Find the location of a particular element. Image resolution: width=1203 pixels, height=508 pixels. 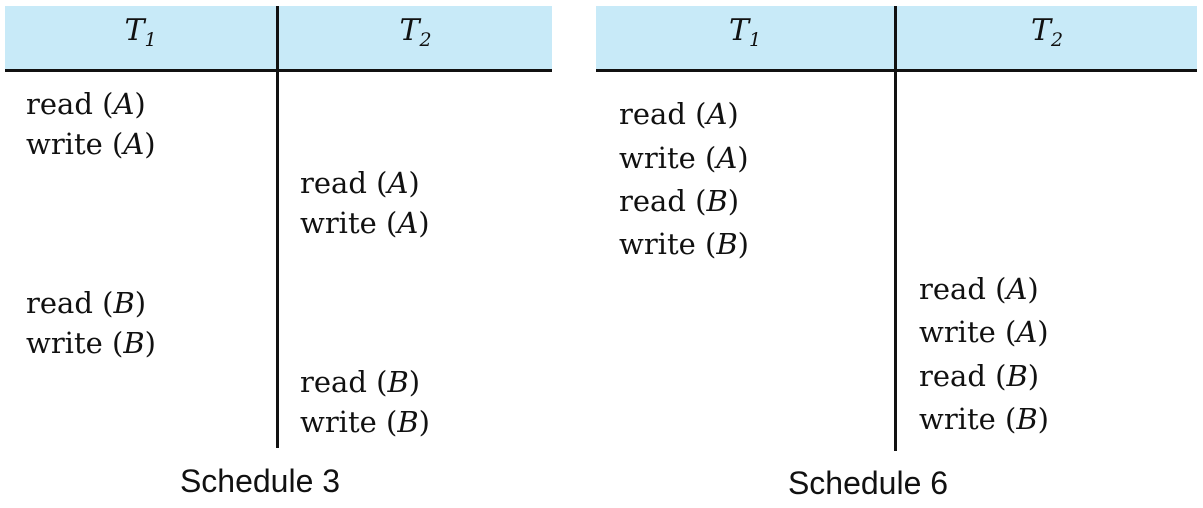

schedule-3-t2-header: T2 is located at coordinates (415, 33).